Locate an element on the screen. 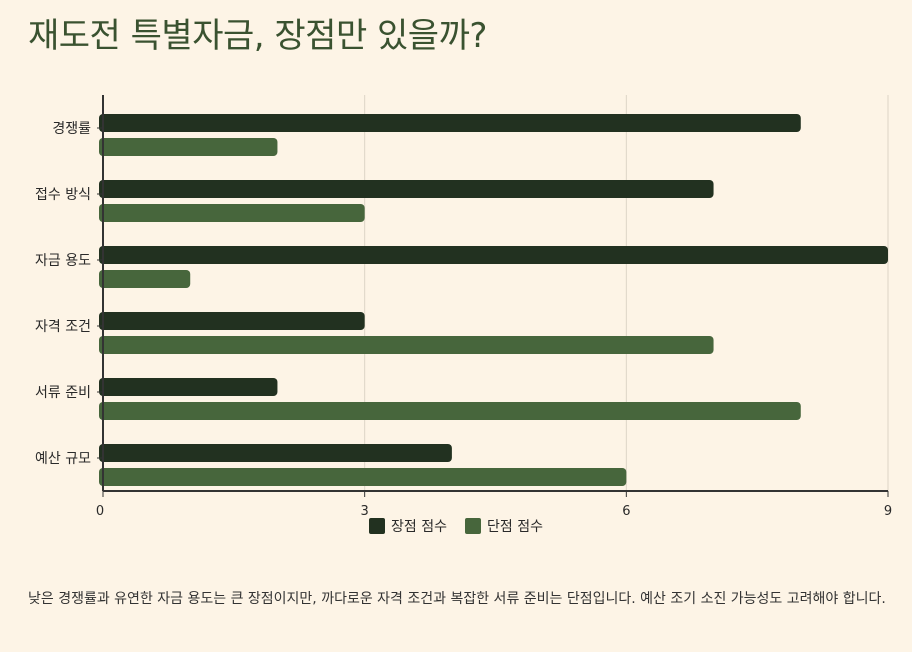 This screenshot has width=912, height=652. y-tick-label-5: 예산 규모 is located at coordinates (63, 459).